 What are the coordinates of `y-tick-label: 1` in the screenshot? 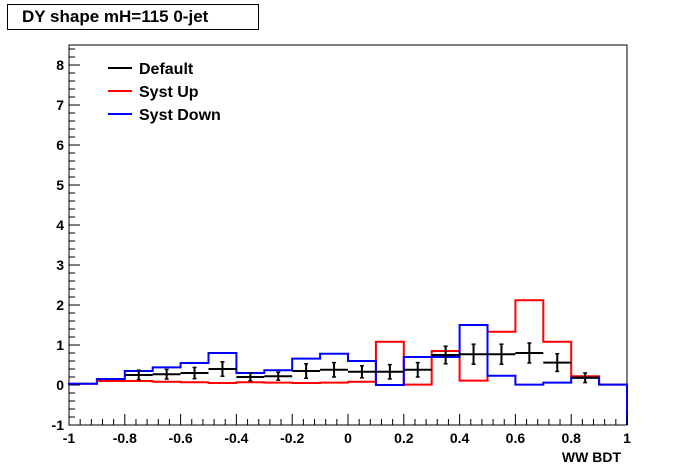 It's located at (60, 345).